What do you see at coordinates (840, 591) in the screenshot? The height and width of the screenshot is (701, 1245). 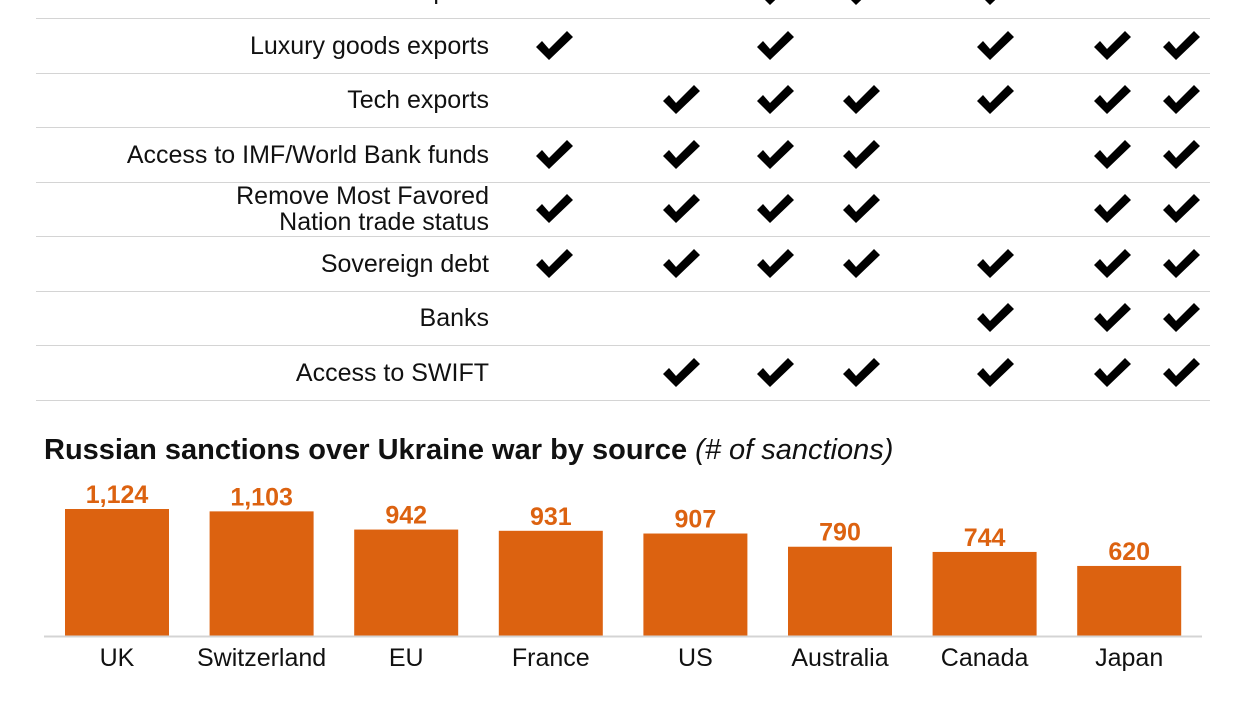 I see `bar-australia` at bounding box center [840, 591].